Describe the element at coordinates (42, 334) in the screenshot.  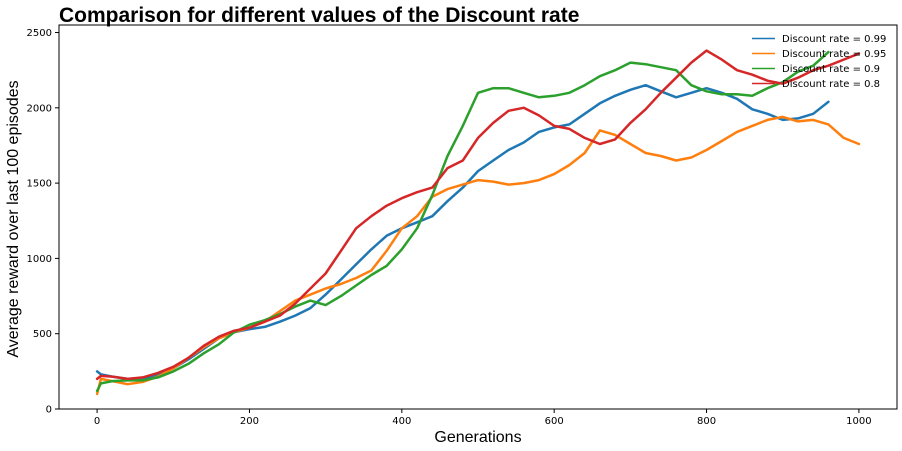
I see `y-tick-label: 500` at that location.